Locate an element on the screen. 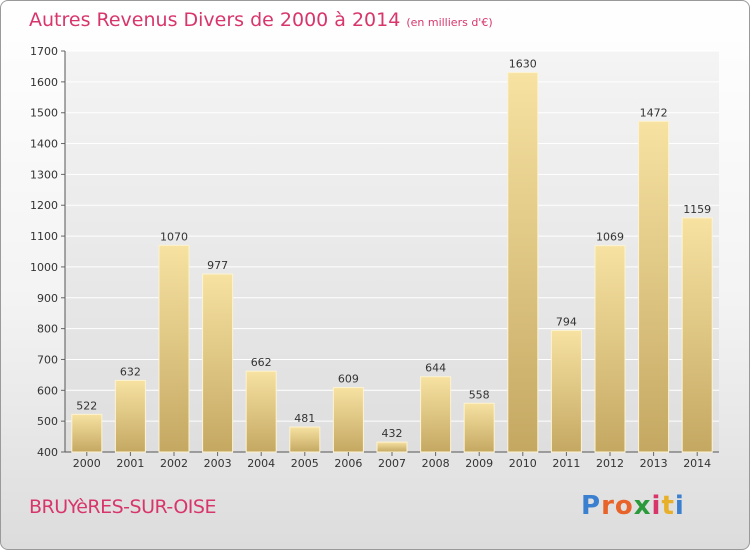 Image resolution: width=750 pixels, height=550 pixels. bar-value-label: 1630 is located at coordinates (523, 64).